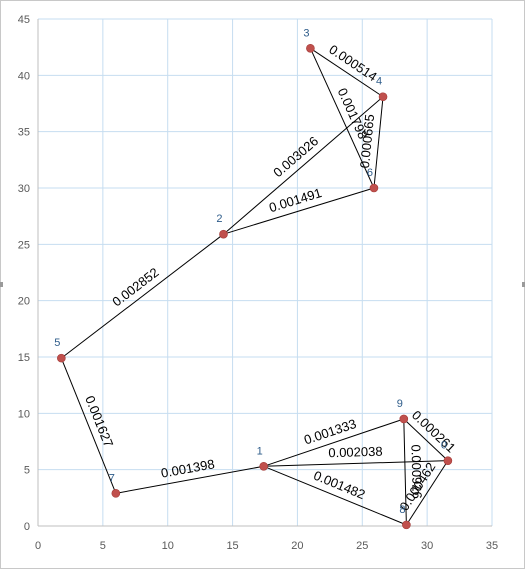  Describe the element at coordinates (232, 546) in the screenshot. I see `x-tick-label: 15` at that location.